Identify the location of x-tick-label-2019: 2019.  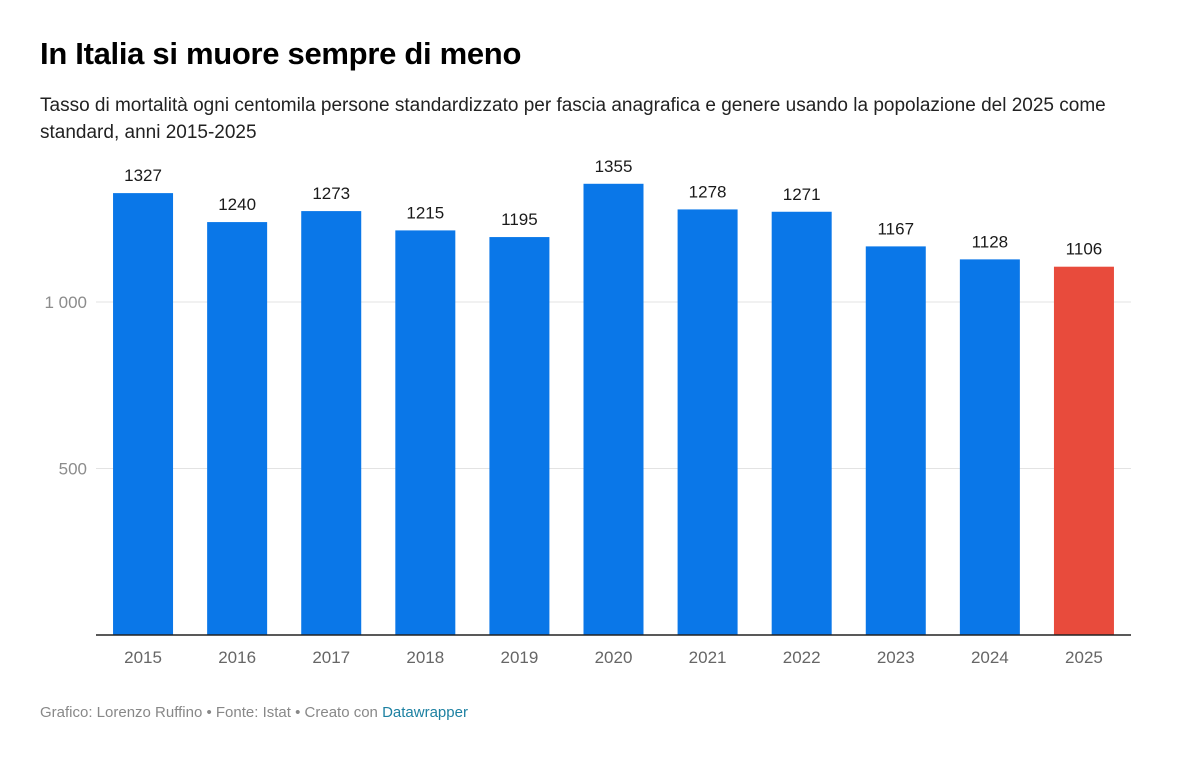
(519, 657).